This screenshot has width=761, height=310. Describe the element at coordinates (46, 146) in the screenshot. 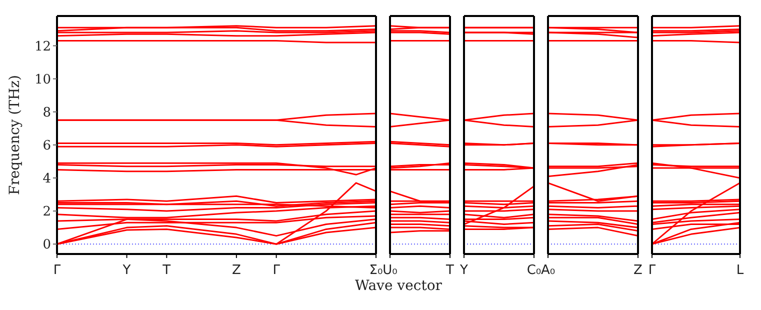

I see `y-tick-label: 6` at that location.